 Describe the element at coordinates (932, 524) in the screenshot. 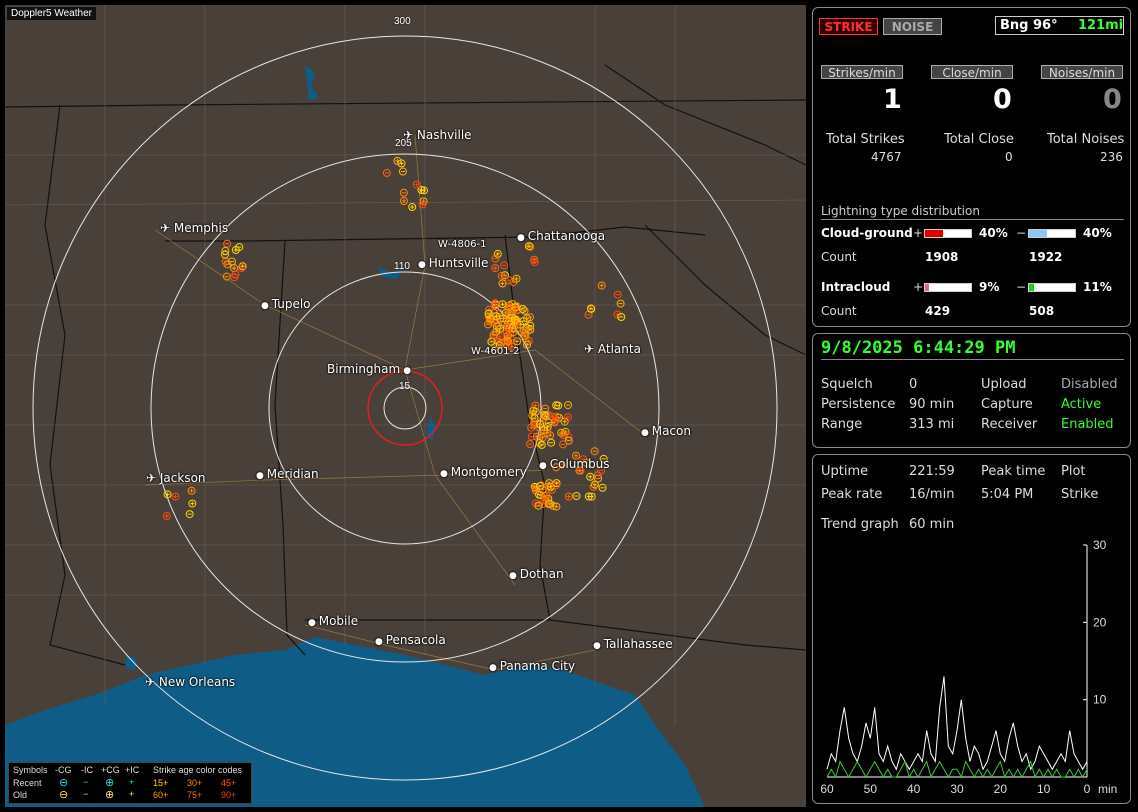

I see `trend-window-value: 60 min` at that location.